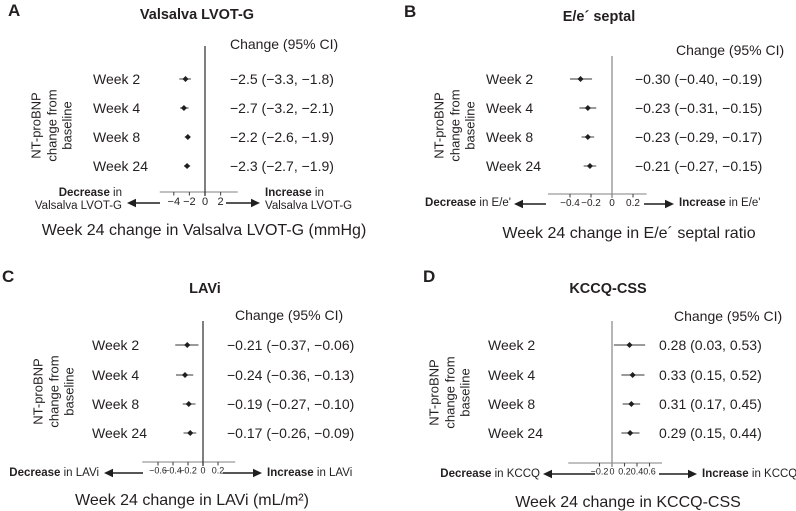  What do you see at coordinates (204, 230) in the screenshot?
I see `panel-caption: Week 24 change in Valsalva LVOT-G (mmHg)` at bounding box center [204, 230].